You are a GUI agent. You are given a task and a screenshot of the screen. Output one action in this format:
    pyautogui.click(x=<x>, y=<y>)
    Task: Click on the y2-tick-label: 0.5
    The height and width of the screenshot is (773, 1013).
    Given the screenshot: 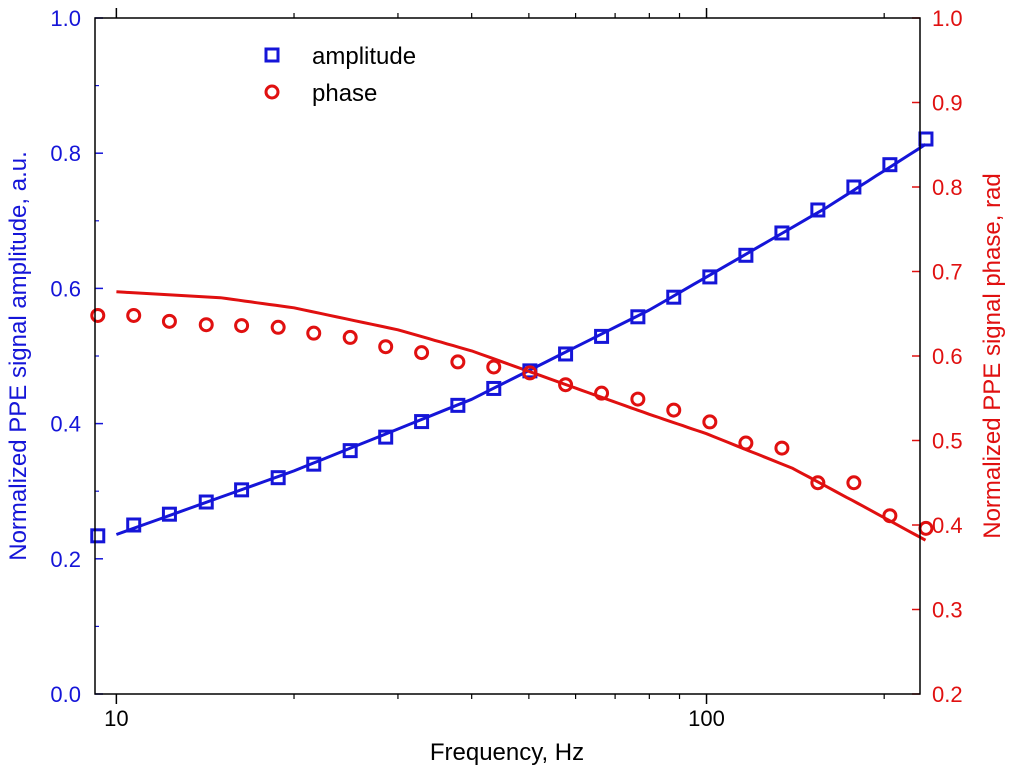 What is the action you would take?
    pyautogui.click(x=947, y=441)
    